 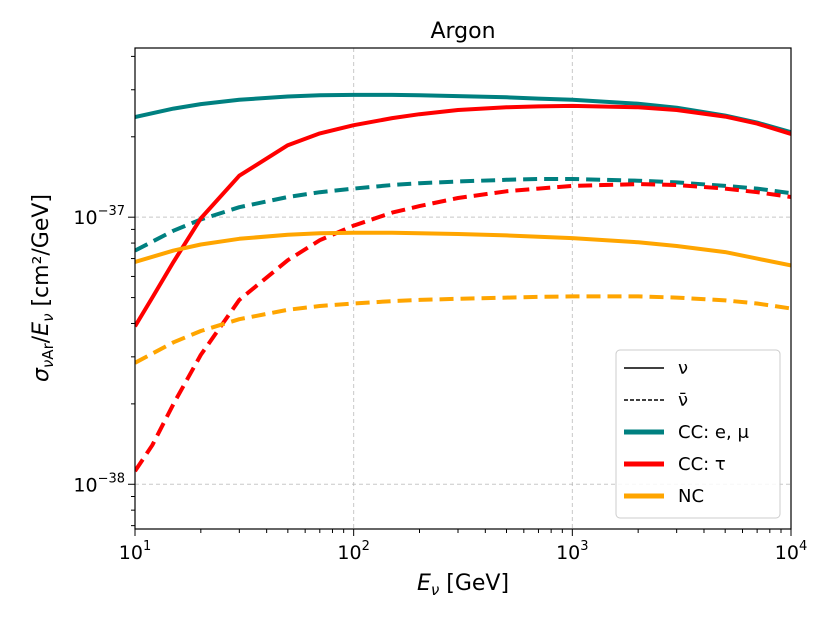 What do you see at coordinates (99, 216) in the screenshot?
I see `y-tick-label: 10−37` at bounding box center [99, 216].